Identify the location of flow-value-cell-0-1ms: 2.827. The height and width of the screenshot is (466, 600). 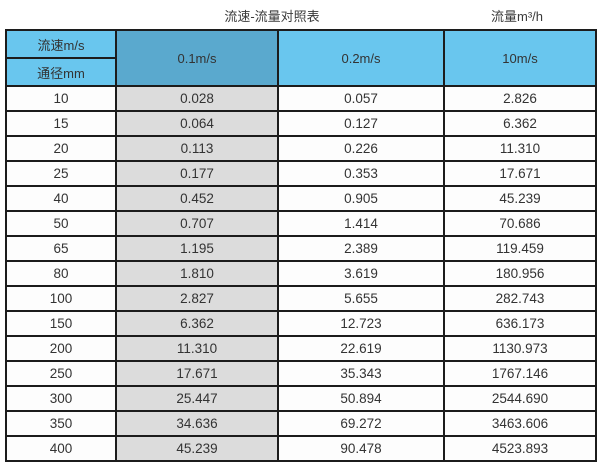
(197, 298).